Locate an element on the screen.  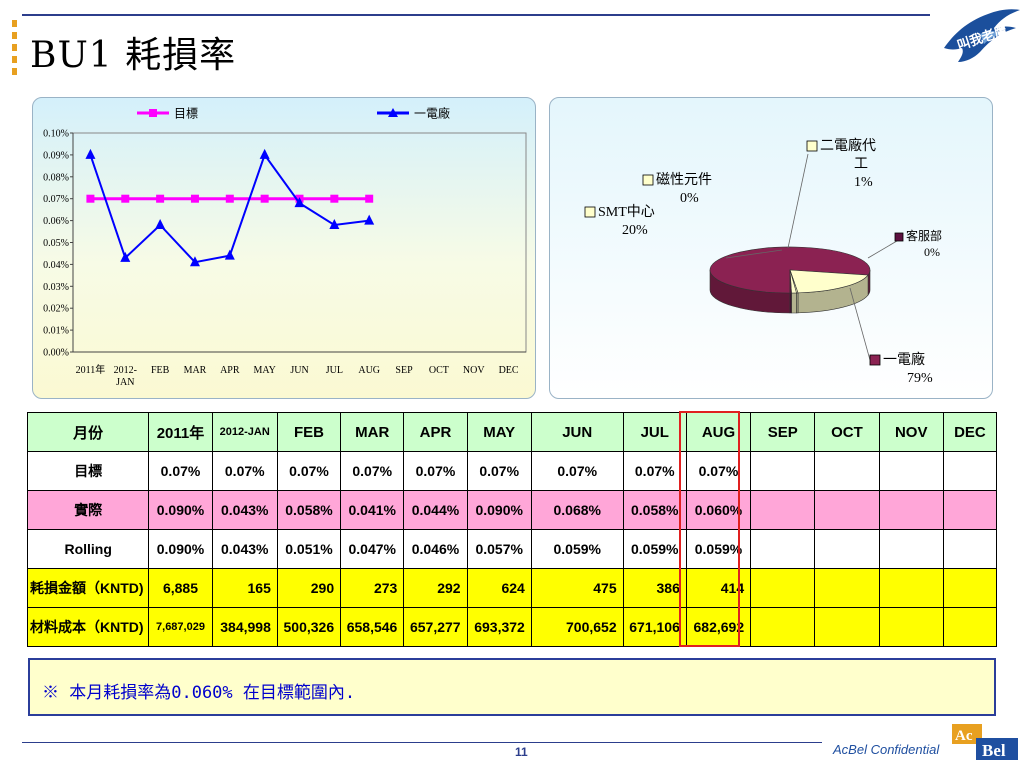
x-tick-label: JUL is located at coordinates (334, 370).